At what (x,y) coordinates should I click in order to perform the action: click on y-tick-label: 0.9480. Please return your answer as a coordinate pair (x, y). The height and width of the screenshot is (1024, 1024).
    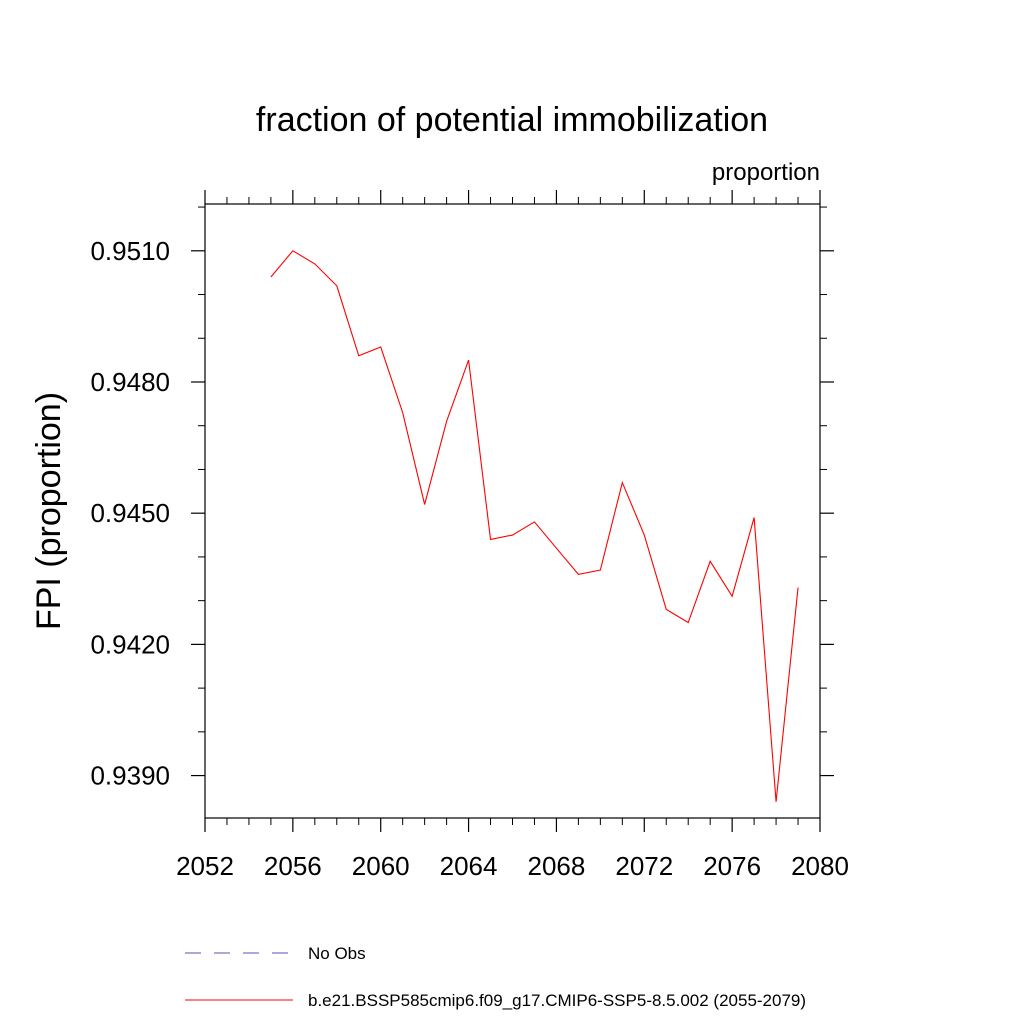
    Looking at the image, I should click on (130, 382).